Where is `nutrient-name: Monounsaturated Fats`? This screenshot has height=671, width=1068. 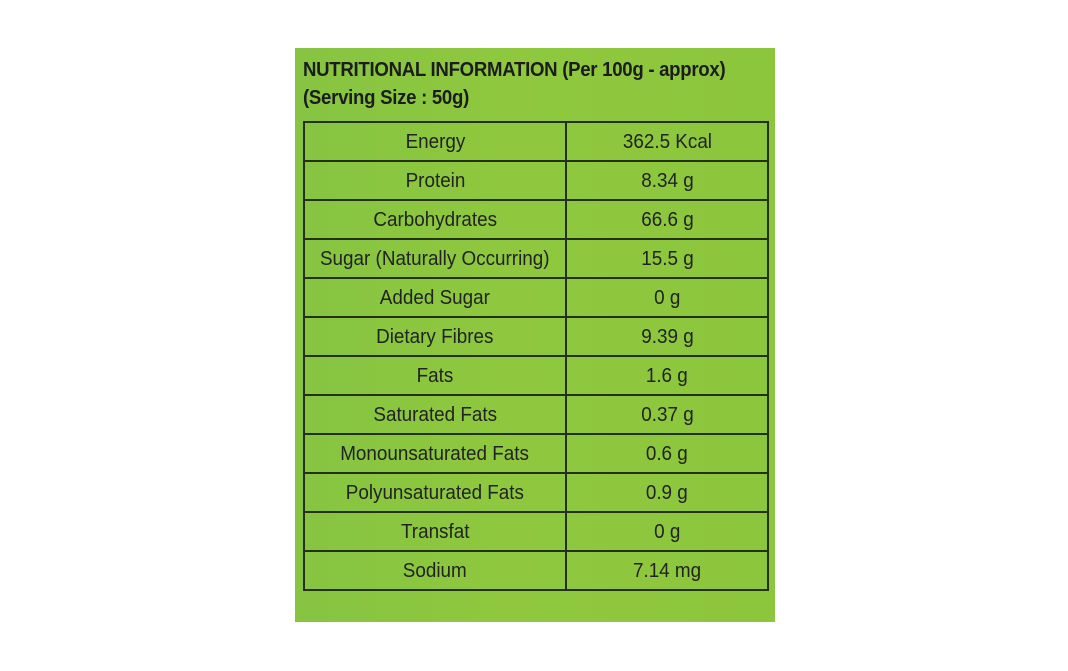 nutrient-name: Monounsaturated Fats is located at coordinates (435, 453).